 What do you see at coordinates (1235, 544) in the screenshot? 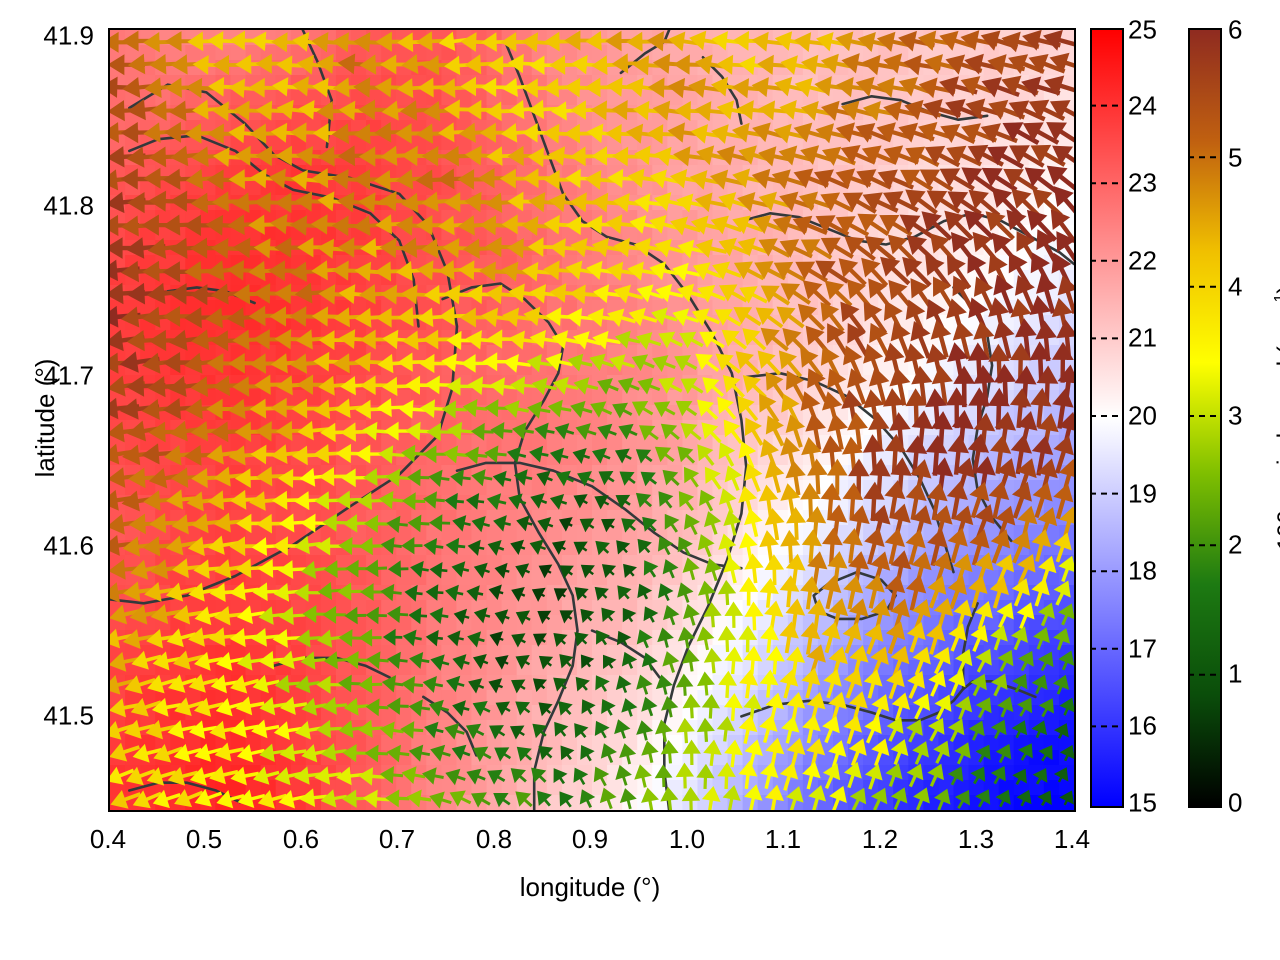
I see `wind-cbtick-2: 2` at bounding box center [1235, 544].